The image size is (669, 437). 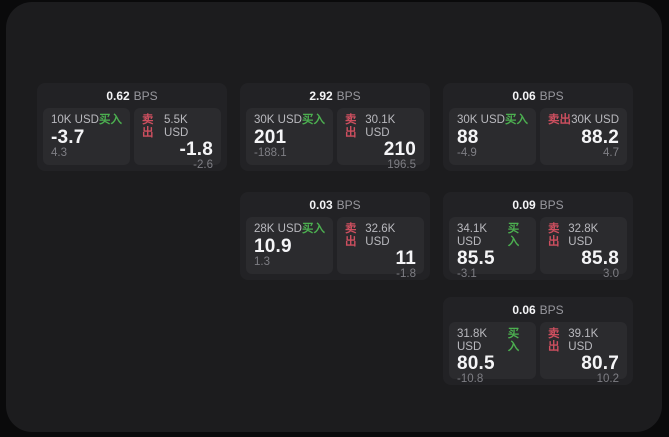 I want to click on buy-price: 80.5, so click(x=476, y=363).